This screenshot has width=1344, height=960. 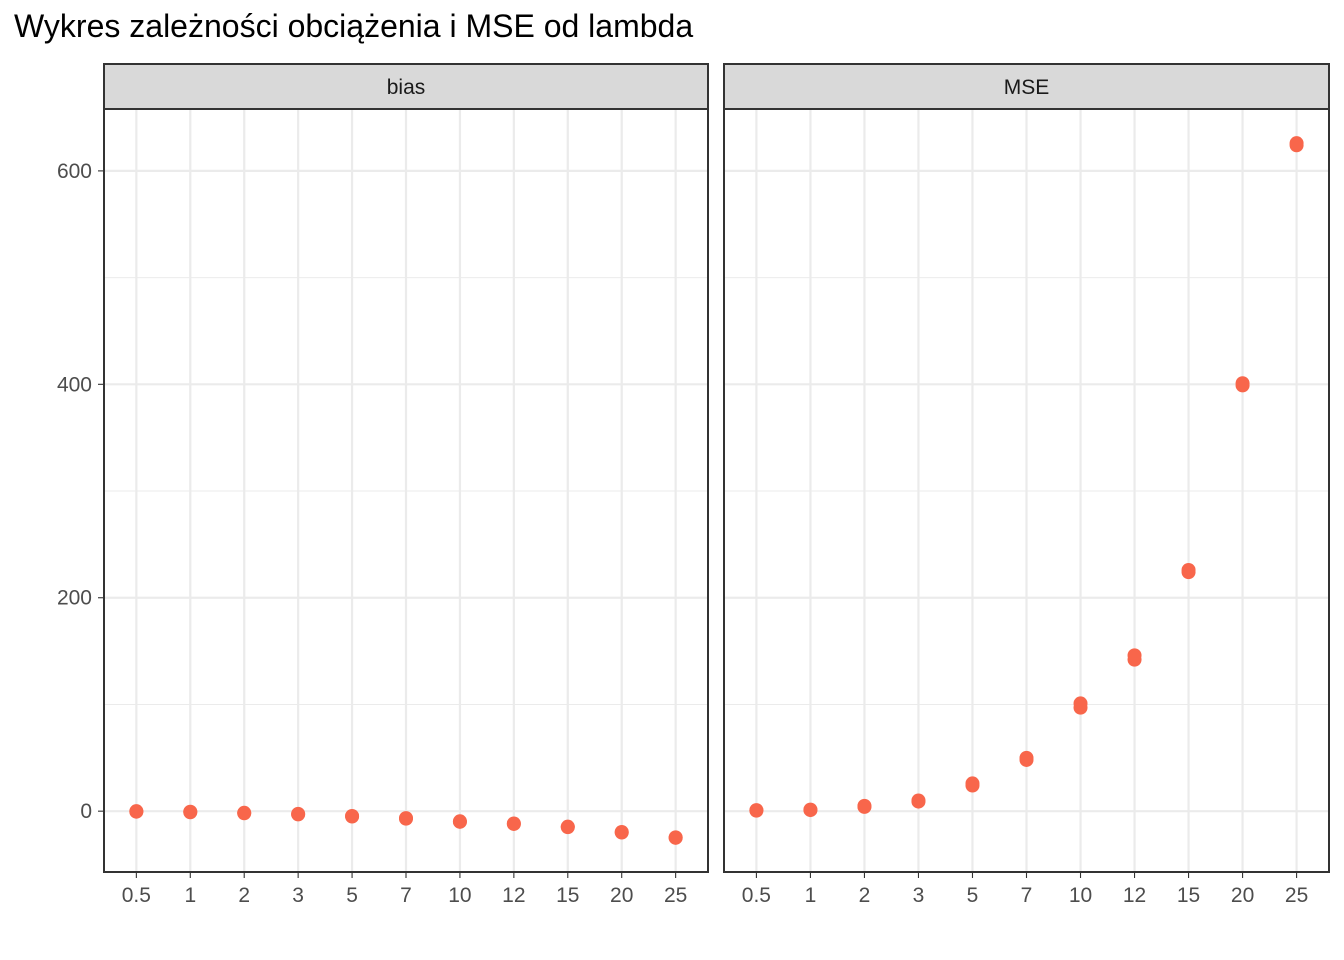 I want to click on y-tick-label: 600, so click(x=74, y=171).